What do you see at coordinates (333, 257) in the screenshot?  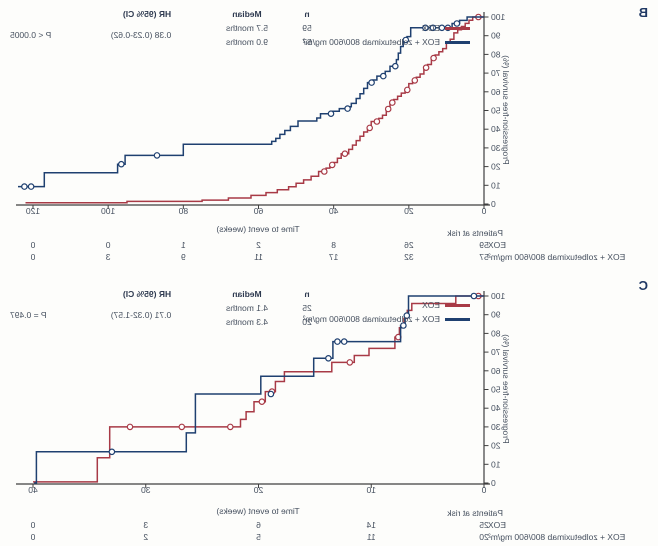 I see `risk-count: 17` at bounding box center [333, 257].